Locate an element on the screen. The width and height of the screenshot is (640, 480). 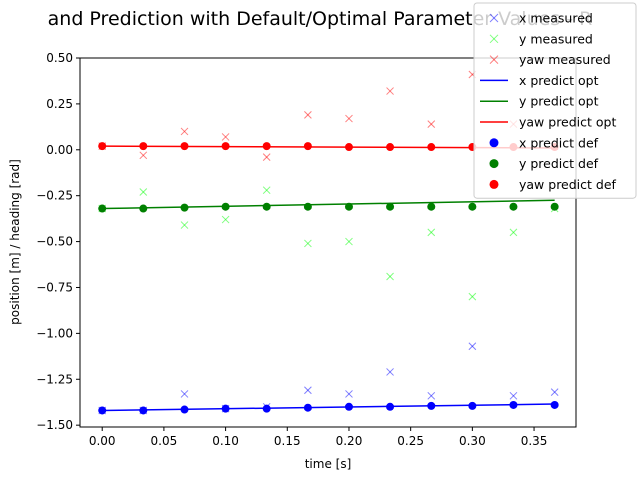
y-predict-opt-line is located at coordinates (328, 204).